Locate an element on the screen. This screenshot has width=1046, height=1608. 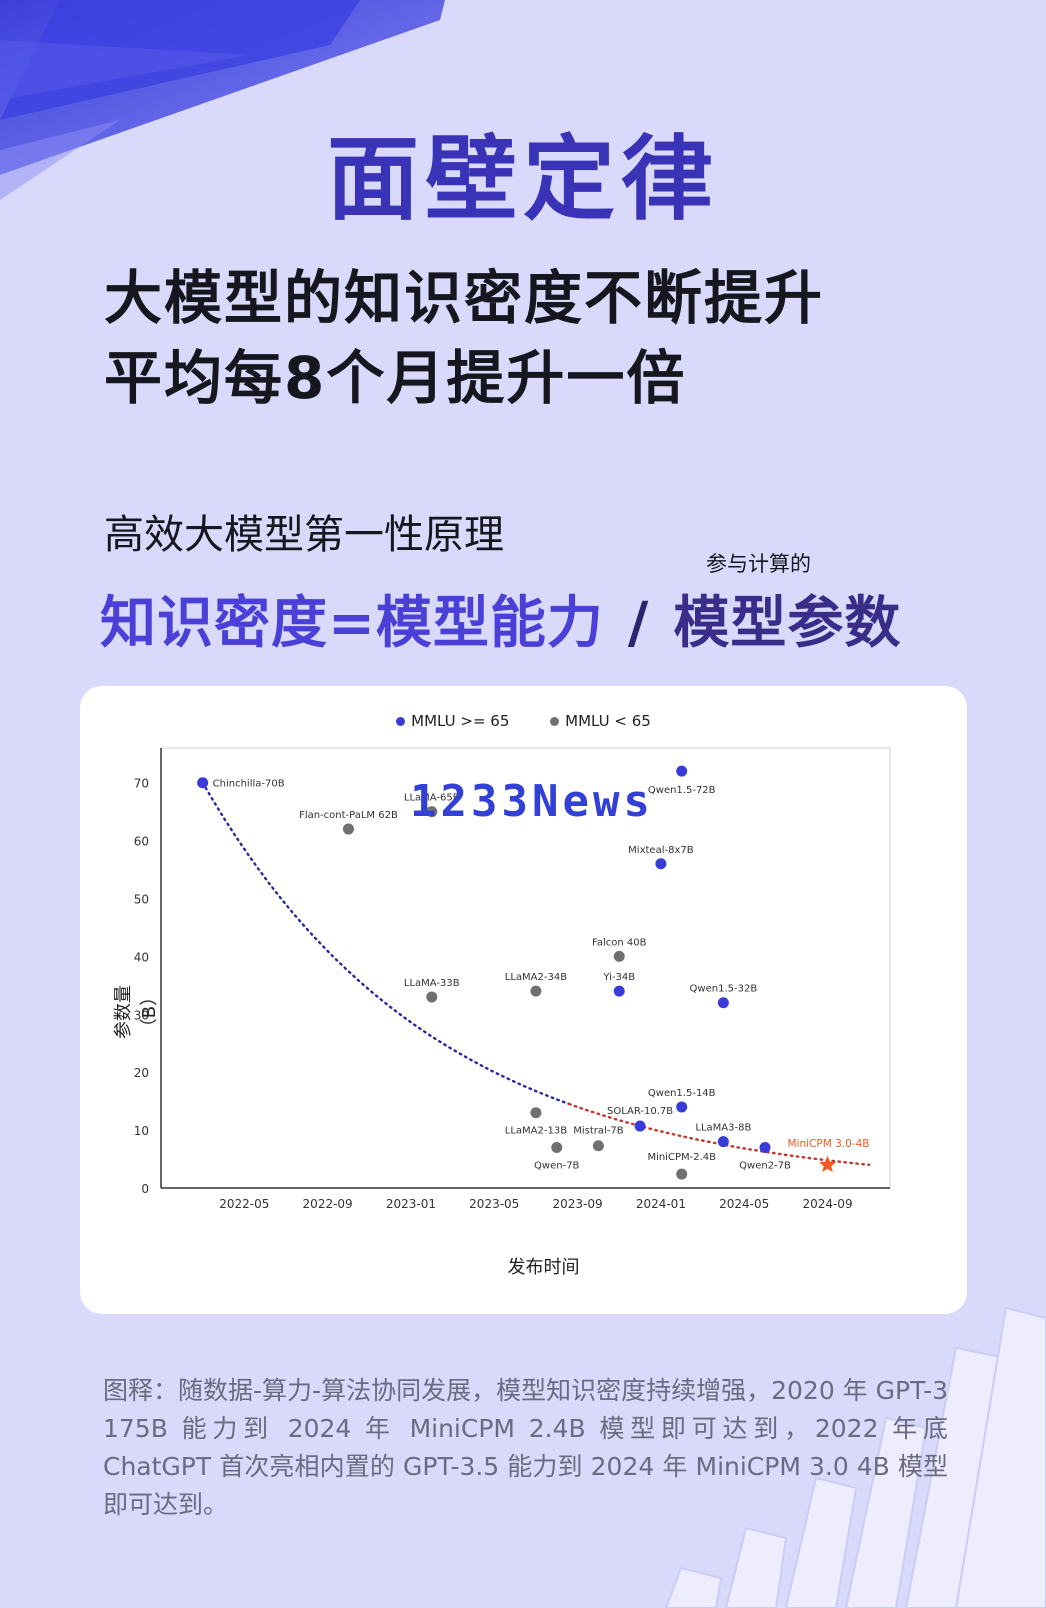
formula-left: 知识密度=模型能力 is located at coordinates (352, 623).